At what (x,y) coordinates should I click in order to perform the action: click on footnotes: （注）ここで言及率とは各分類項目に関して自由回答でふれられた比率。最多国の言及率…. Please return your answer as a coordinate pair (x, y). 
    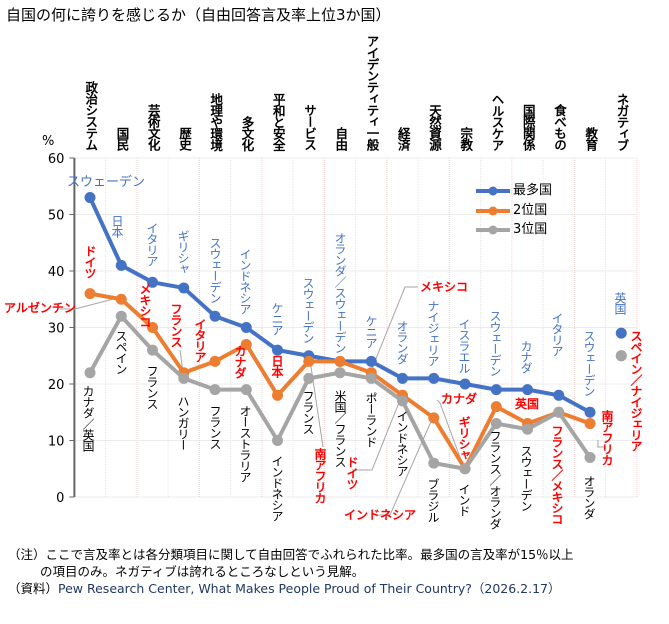
    Looking at the image, I should click on (291, 571).